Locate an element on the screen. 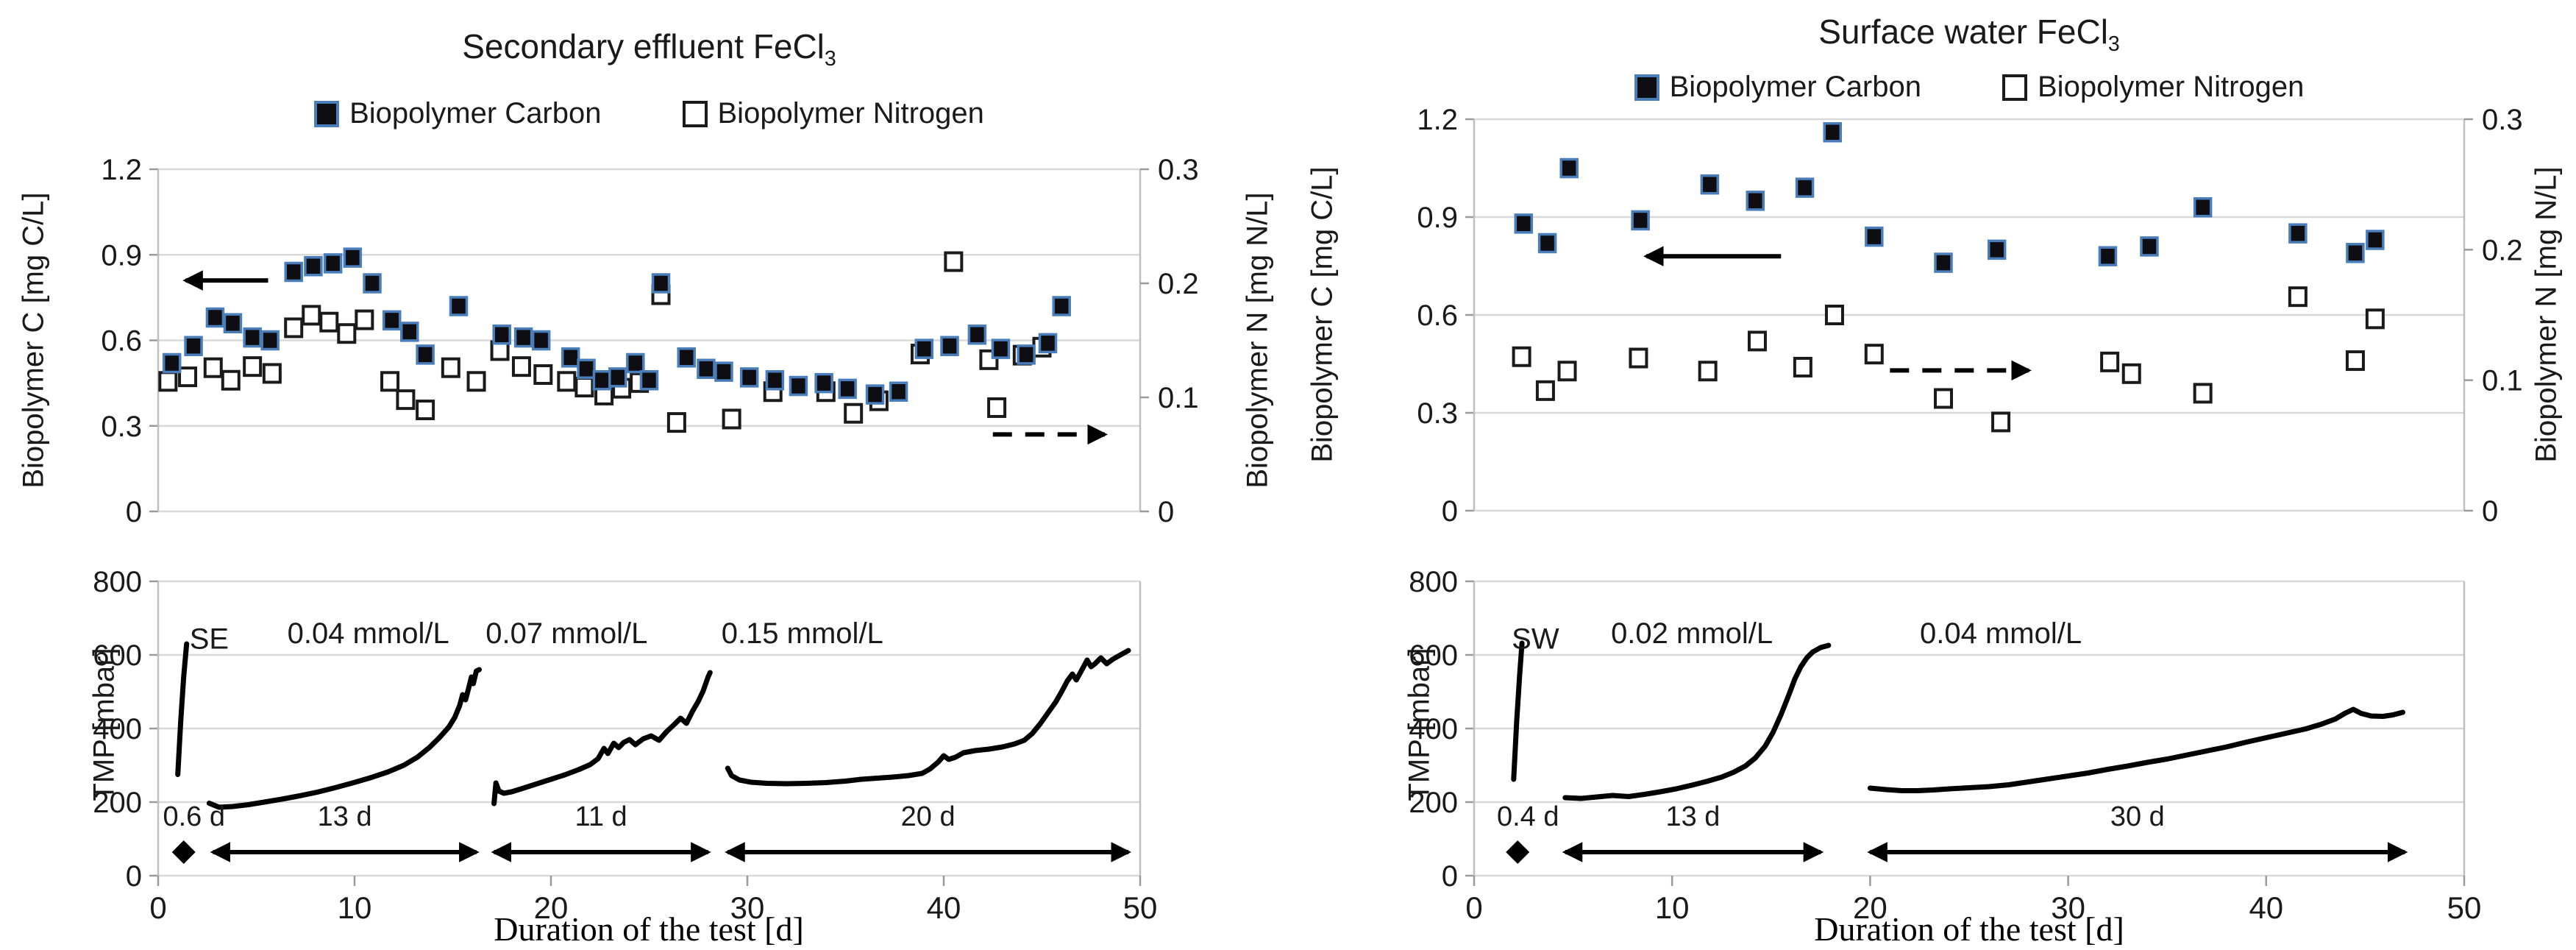 The width and height of the screenshot is (2576, 950). dose-annotation: 0.07 mmol/L is located at coordinates (566, 633).